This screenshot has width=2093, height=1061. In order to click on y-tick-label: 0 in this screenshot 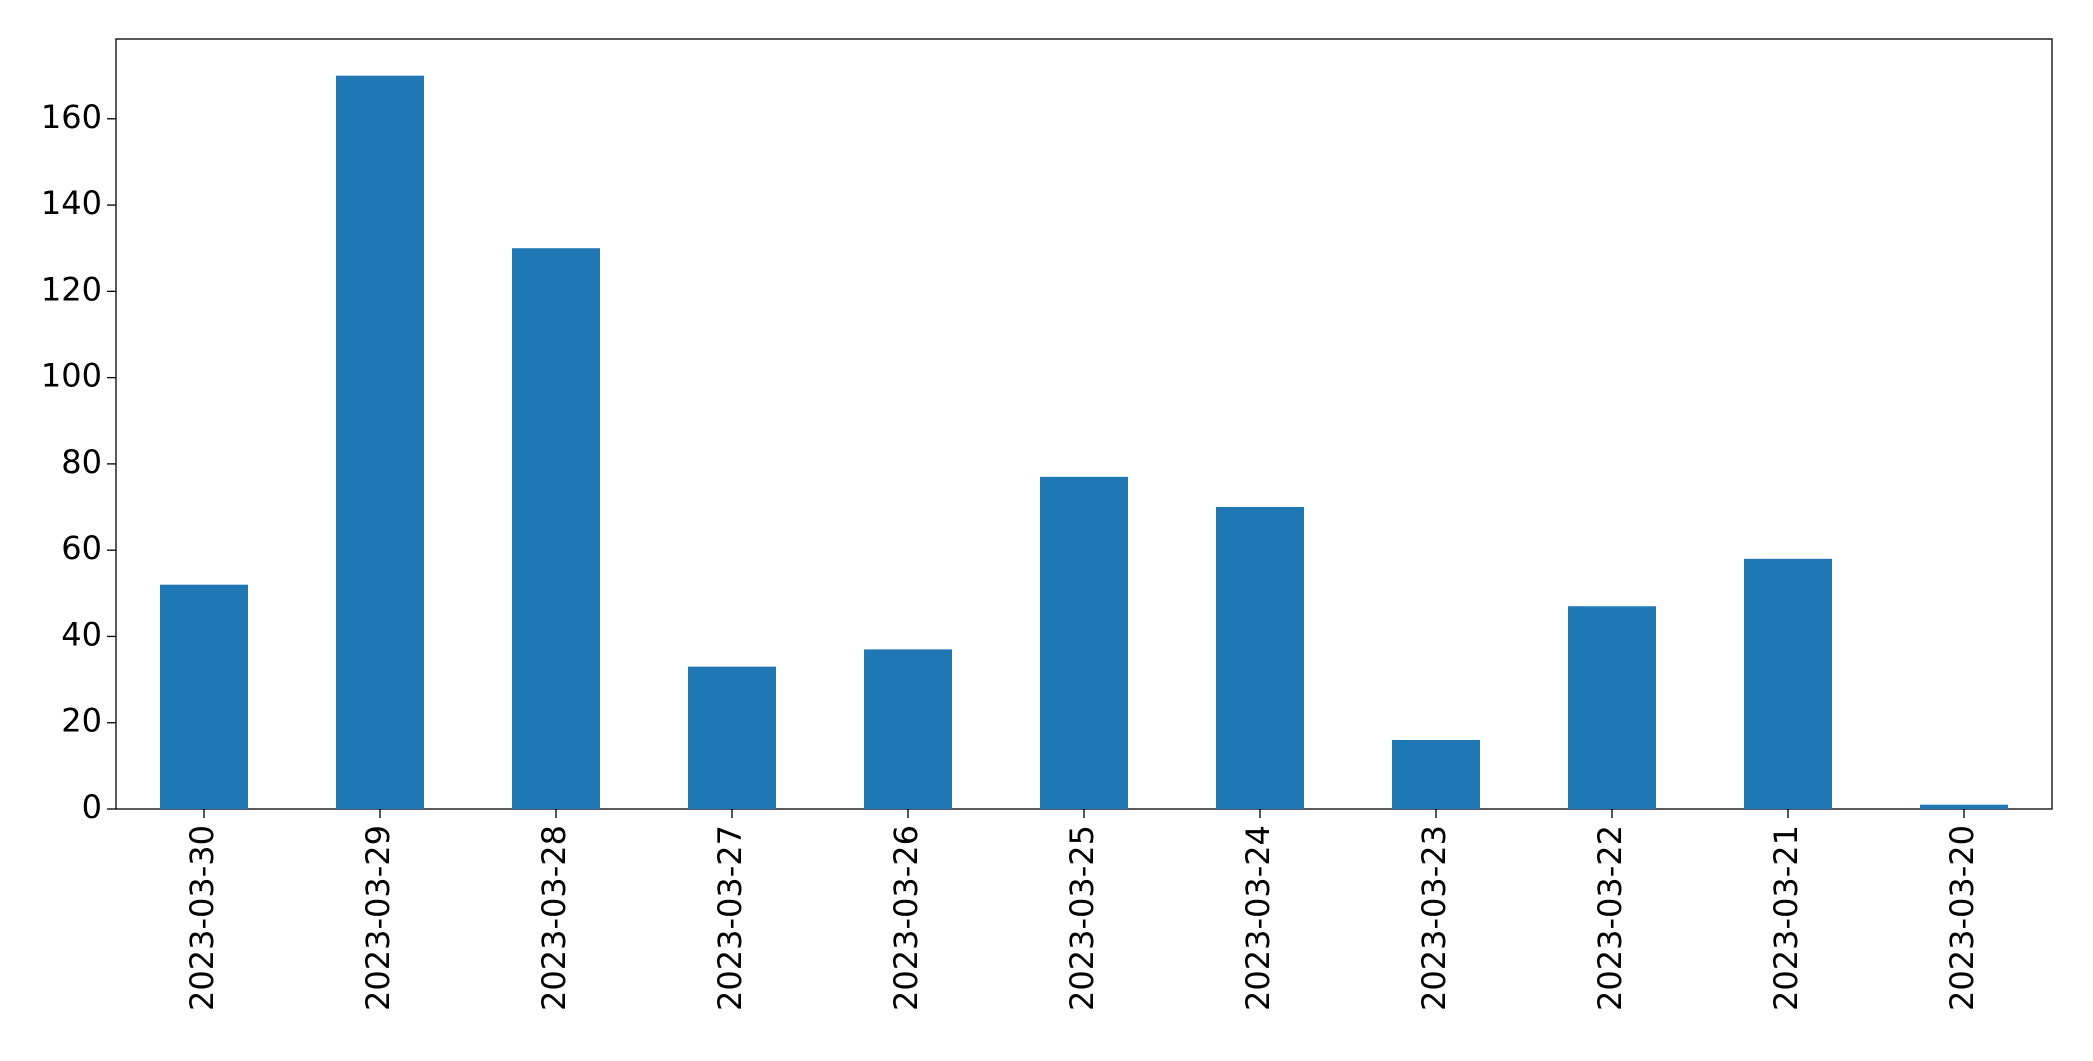, I will do `click(92, 807)`.